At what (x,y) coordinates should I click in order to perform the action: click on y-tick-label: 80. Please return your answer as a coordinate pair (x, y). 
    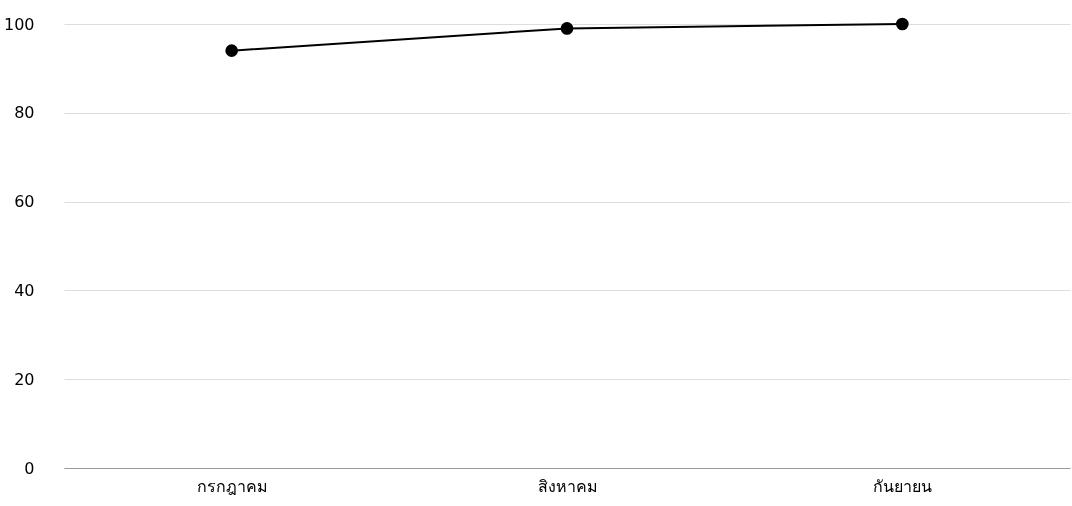
    Looking at the image, I should click on (24, 113).